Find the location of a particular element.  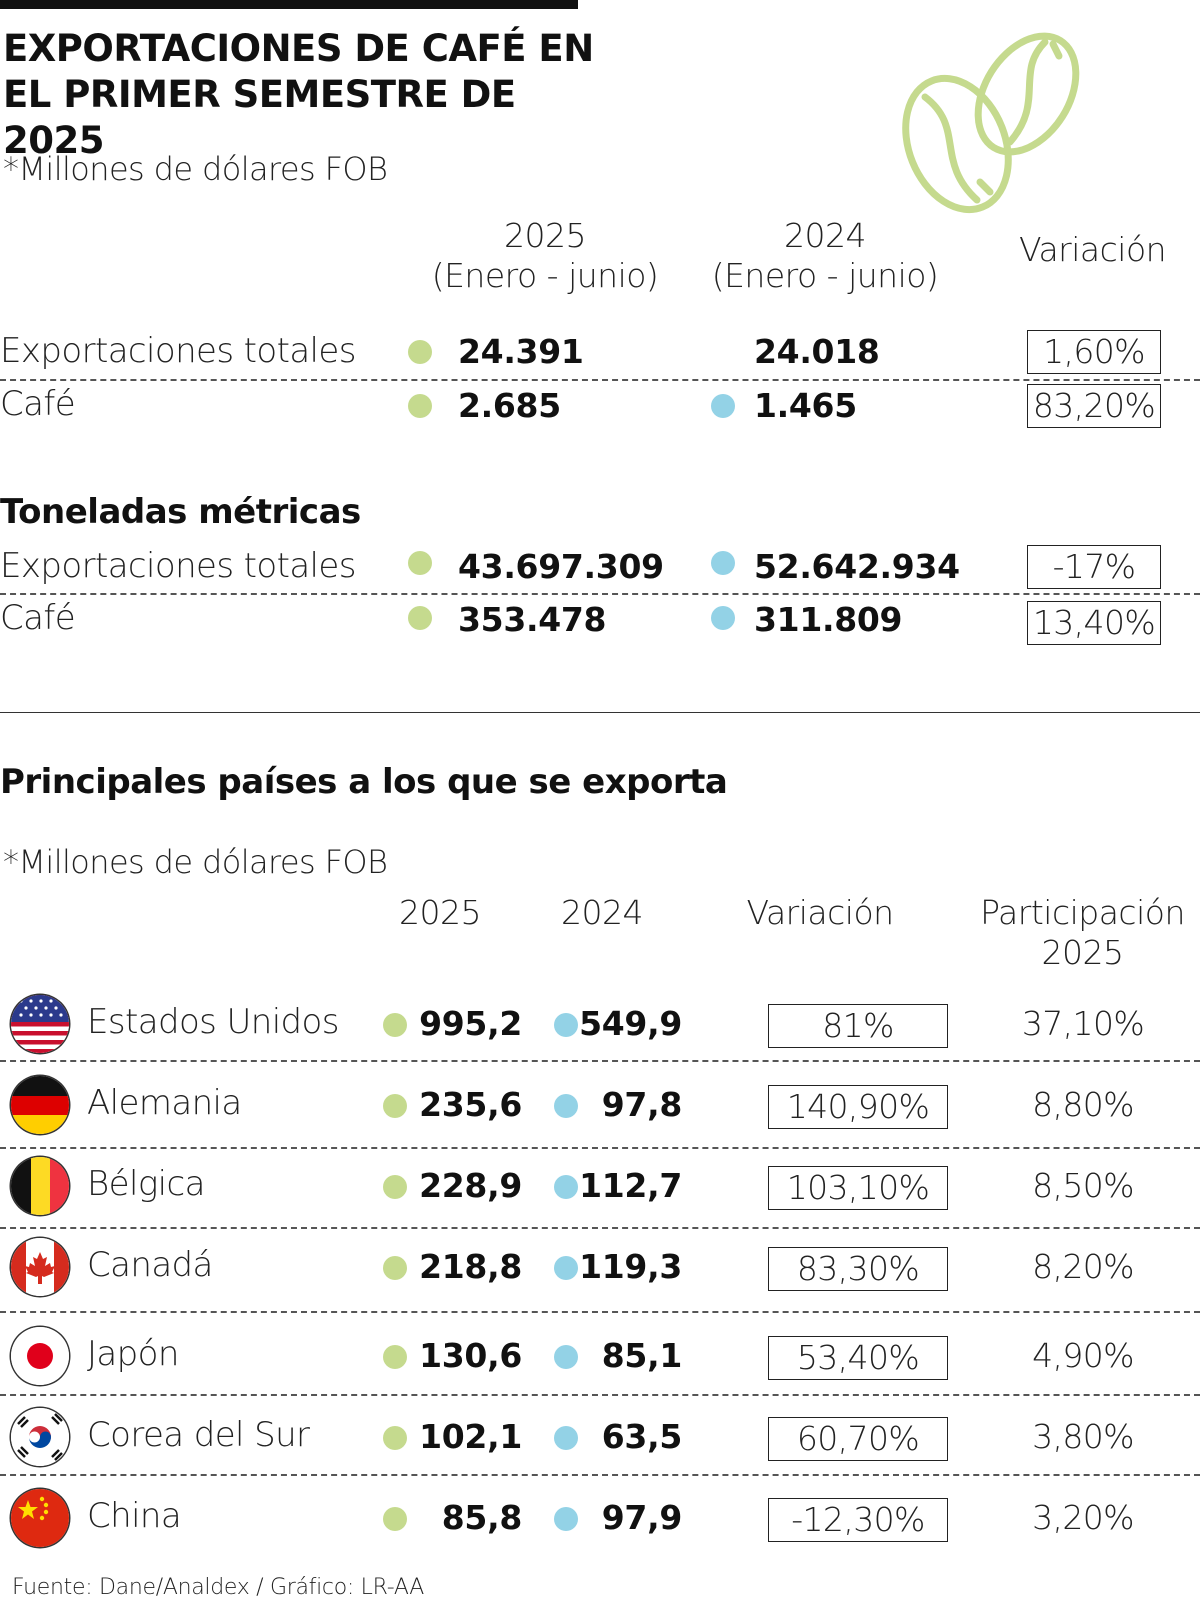

country-name: Corea del Sur is located at coordinates (198, 1435).